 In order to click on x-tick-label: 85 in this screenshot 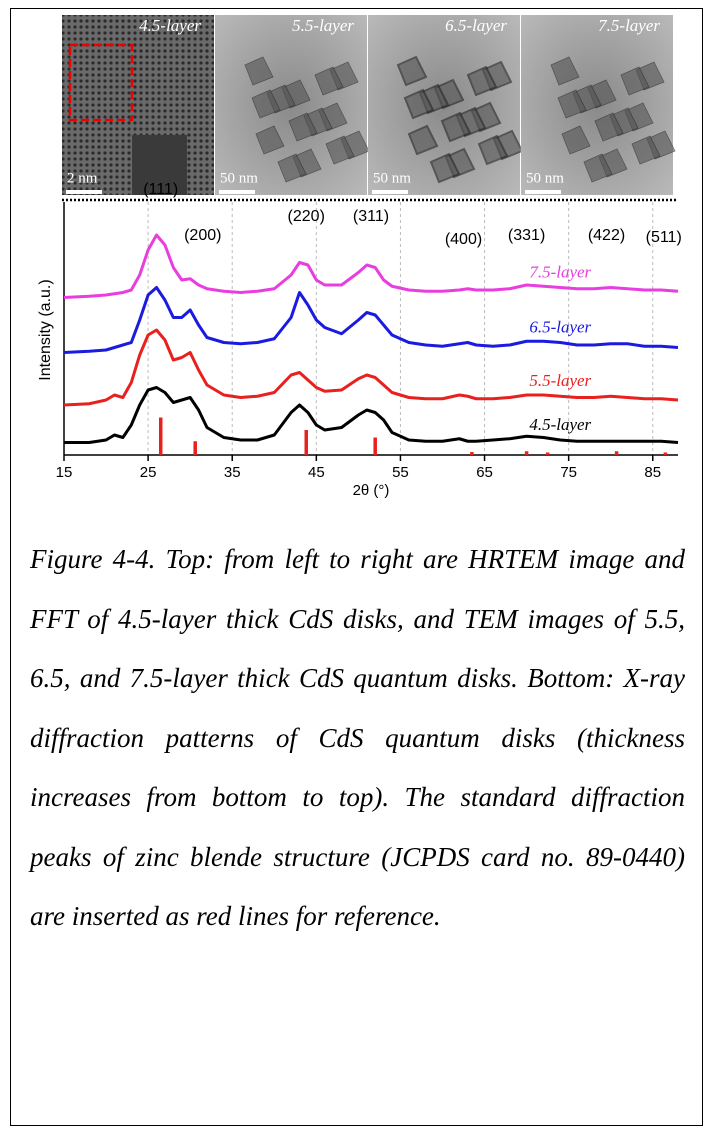, I will do `click(652, 472)`.